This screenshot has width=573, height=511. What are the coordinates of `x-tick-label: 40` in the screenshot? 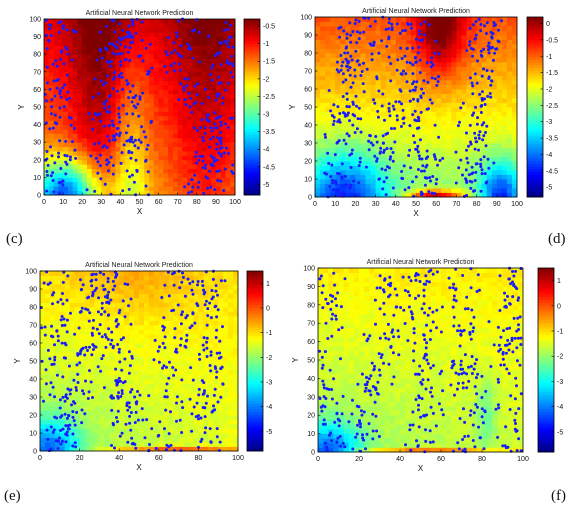 It's located at (121, 202).